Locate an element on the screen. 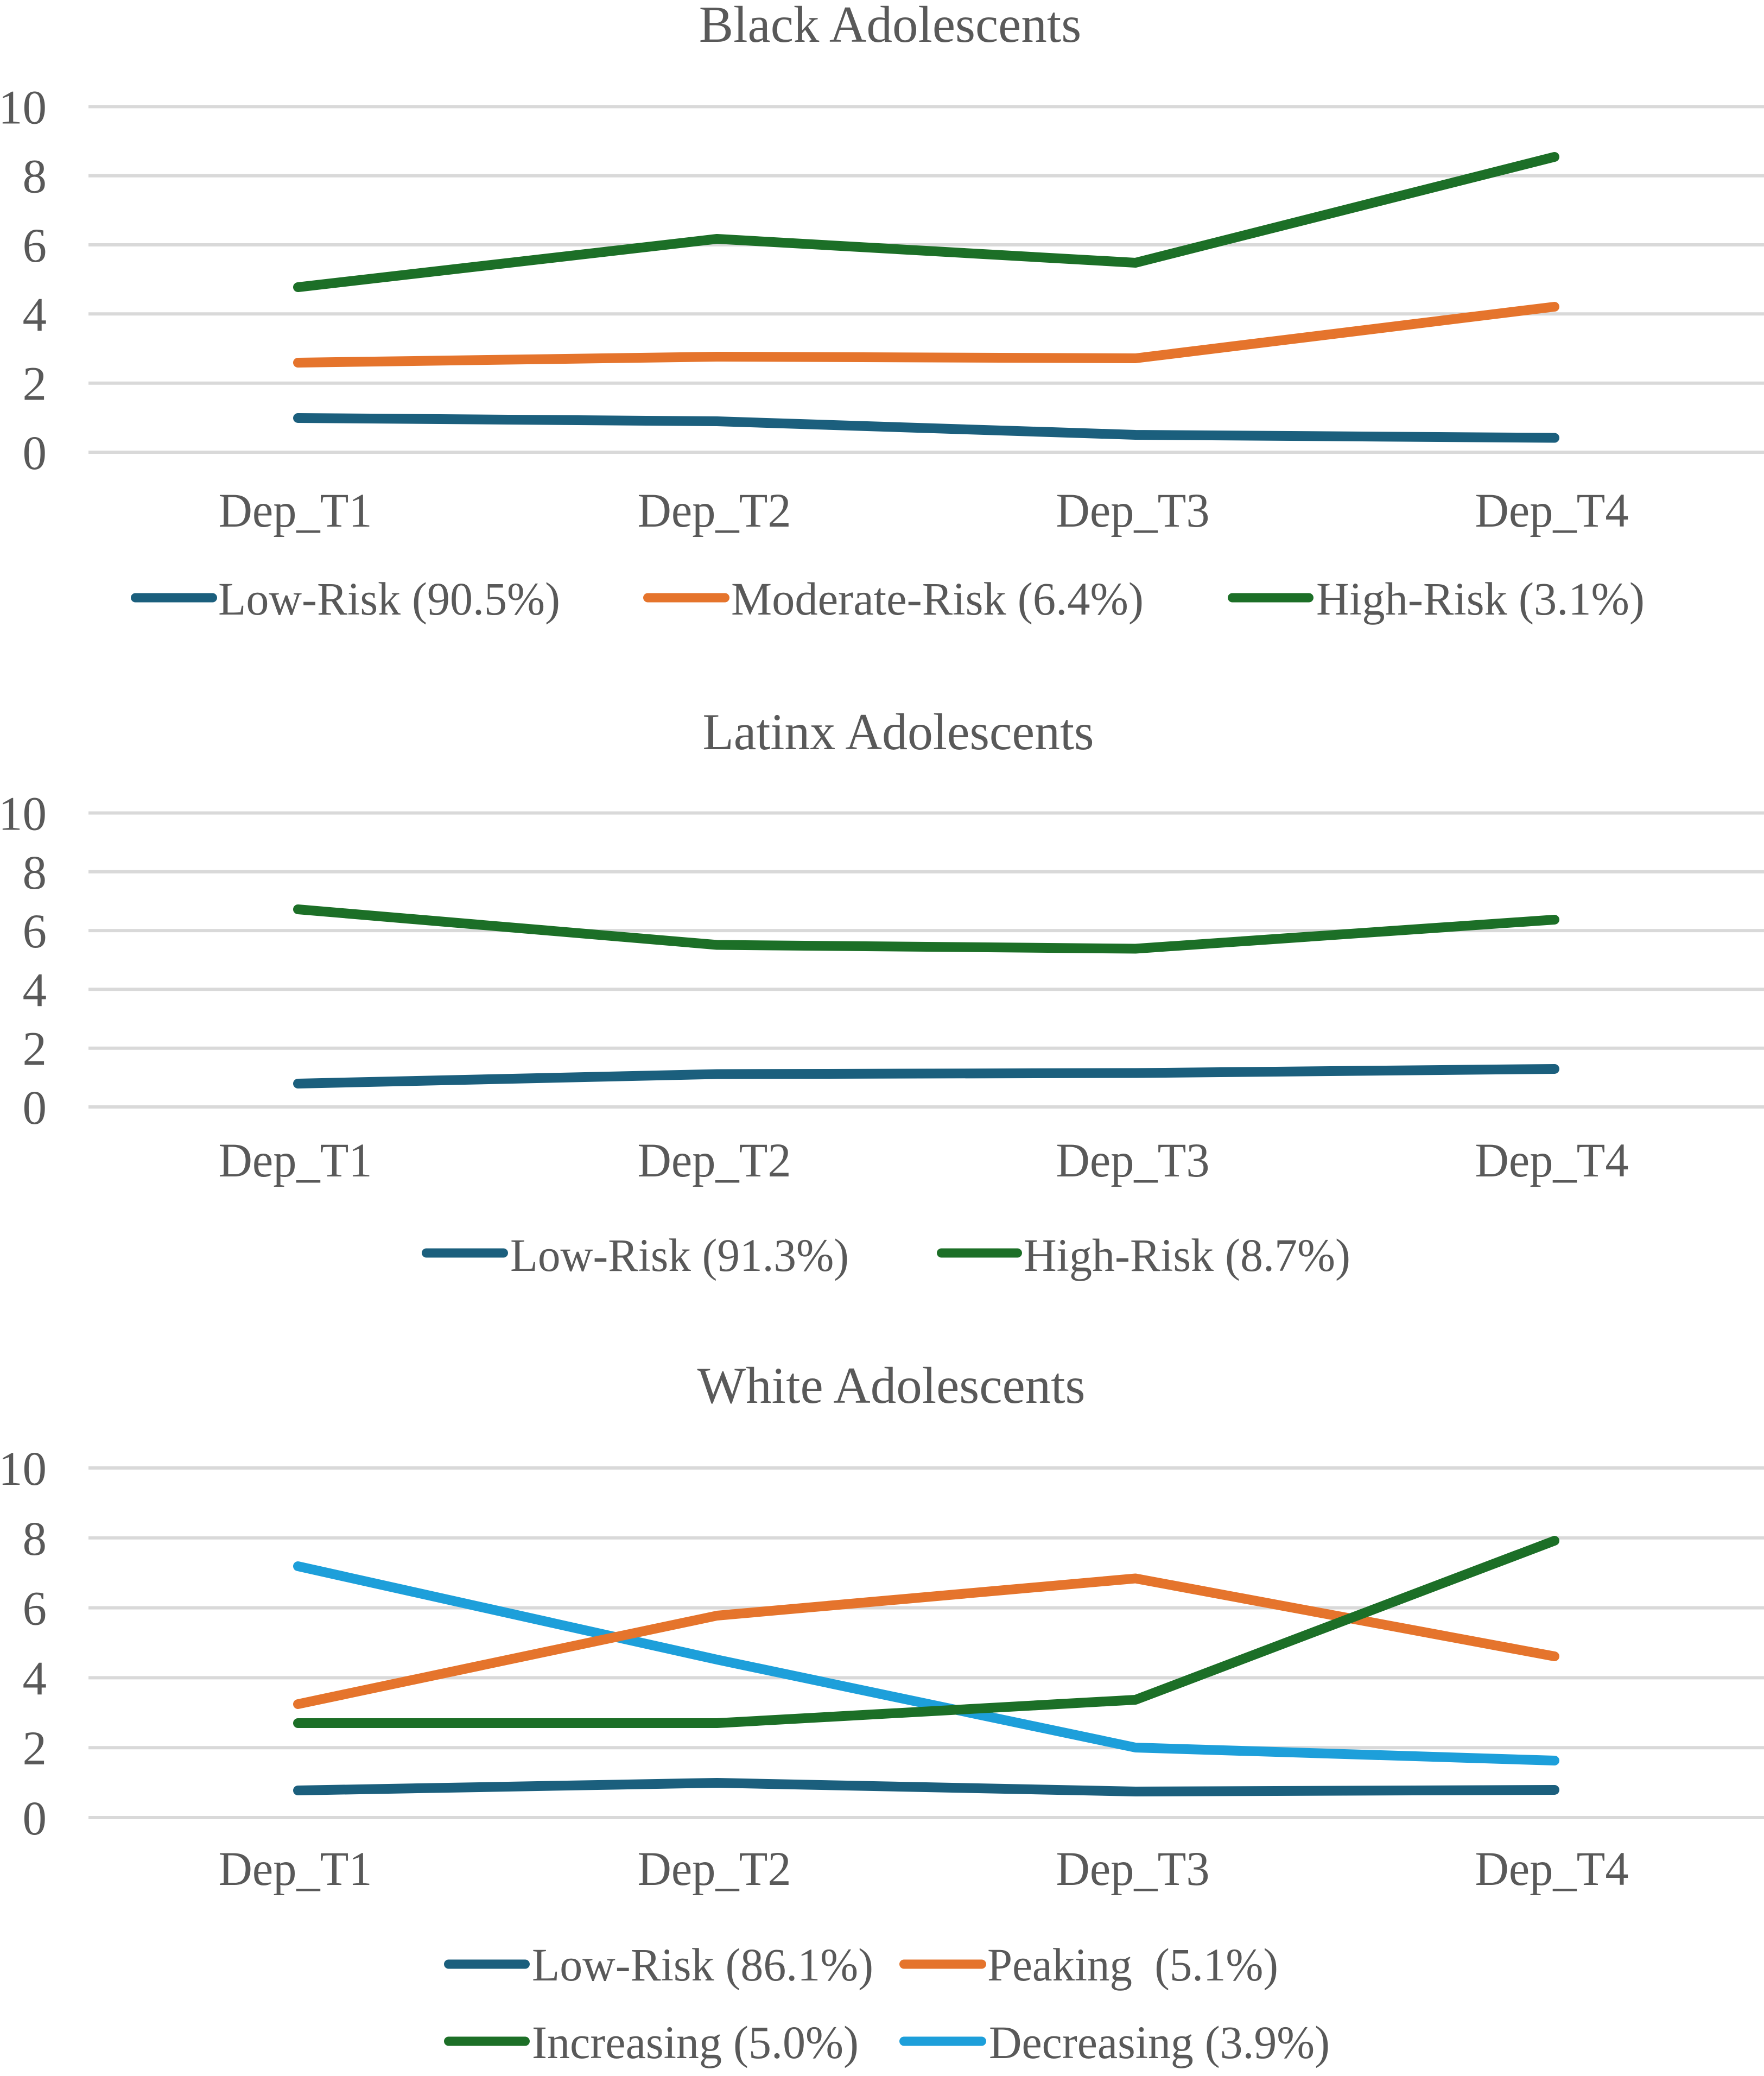 This screenshot has width=1764, height=2076. svg-text: Low-Risk (91.3%) is located at coordinates (679, 1255).